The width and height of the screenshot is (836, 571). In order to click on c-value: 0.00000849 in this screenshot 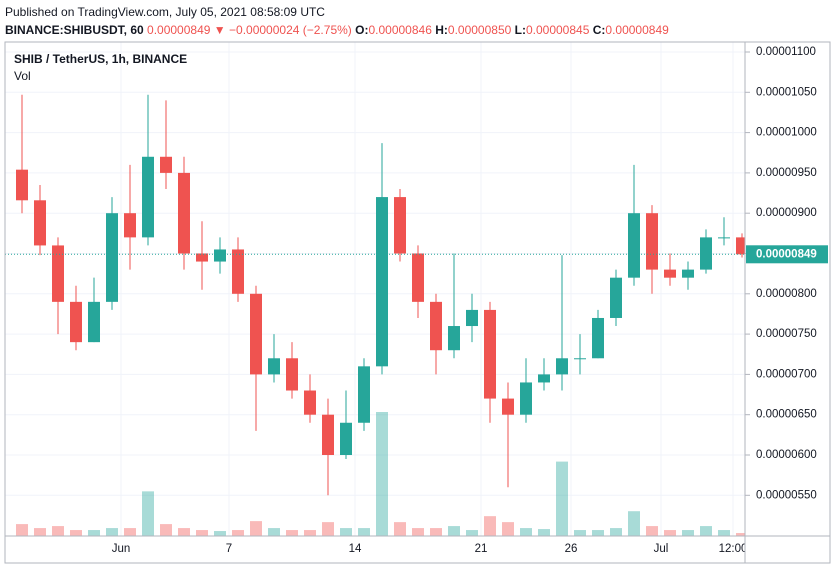, I will do `click(637, 30)`.